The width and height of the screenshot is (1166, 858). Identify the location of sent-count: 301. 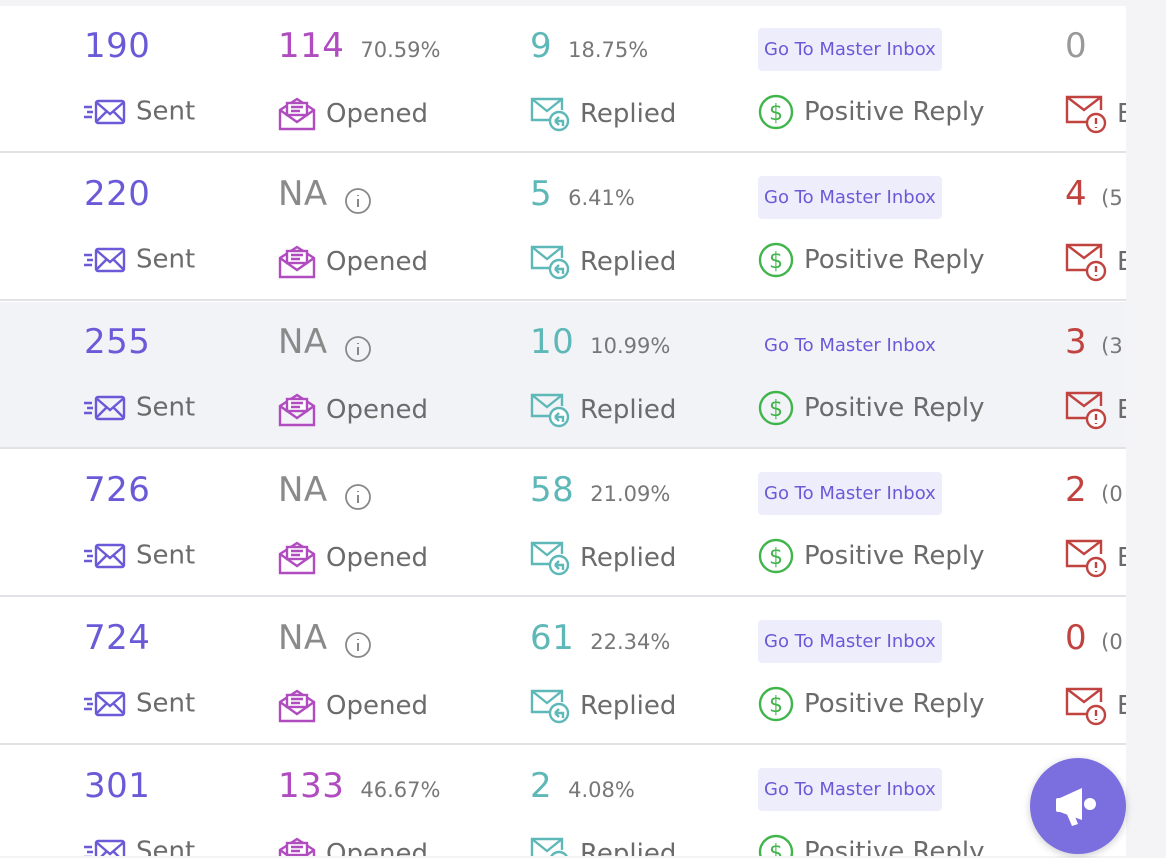
(117, 786).